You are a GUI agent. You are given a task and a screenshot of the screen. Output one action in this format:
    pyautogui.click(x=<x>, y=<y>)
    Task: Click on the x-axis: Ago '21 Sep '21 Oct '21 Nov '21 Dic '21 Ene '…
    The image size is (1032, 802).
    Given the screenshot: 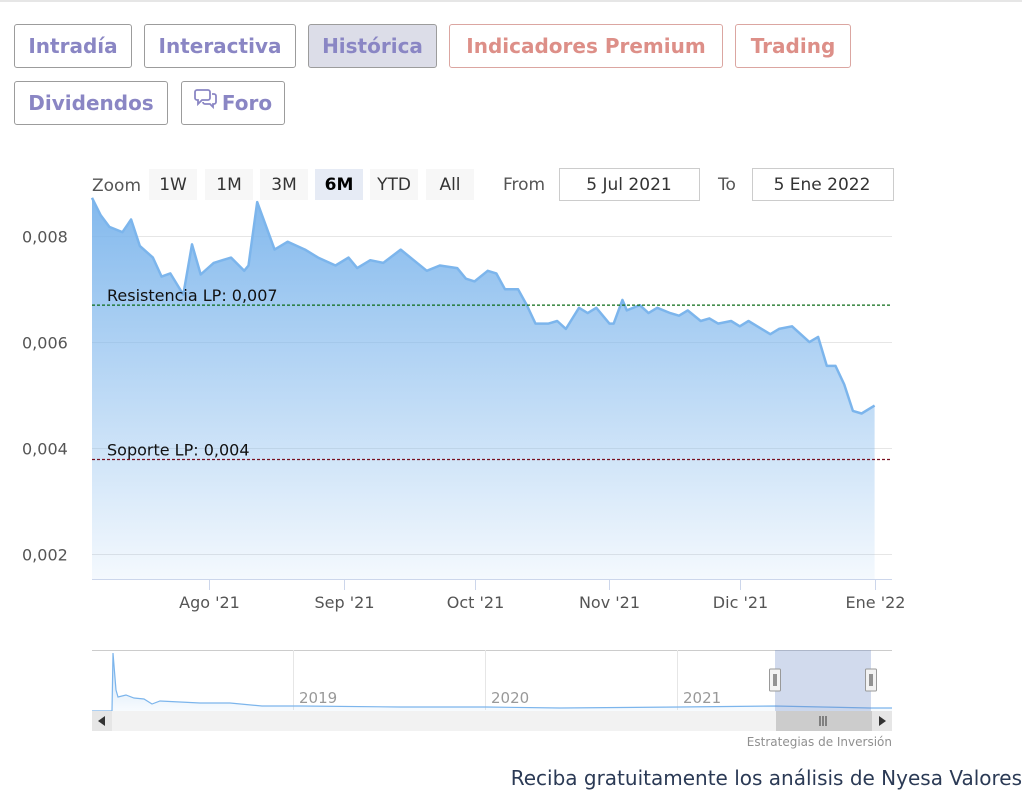 What is the action you would take?
    pyautogui.click(x=542, y=596)
    